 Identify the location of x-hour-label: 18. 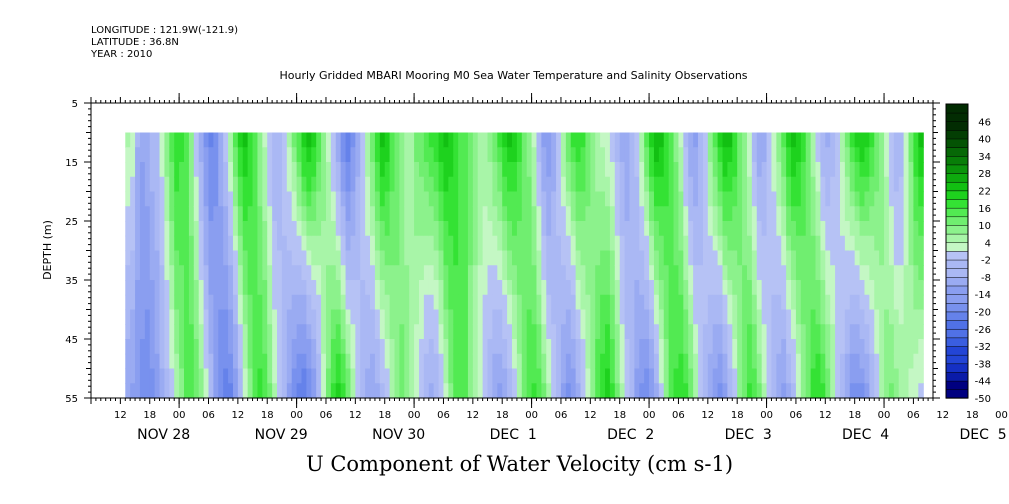
(502, 415).